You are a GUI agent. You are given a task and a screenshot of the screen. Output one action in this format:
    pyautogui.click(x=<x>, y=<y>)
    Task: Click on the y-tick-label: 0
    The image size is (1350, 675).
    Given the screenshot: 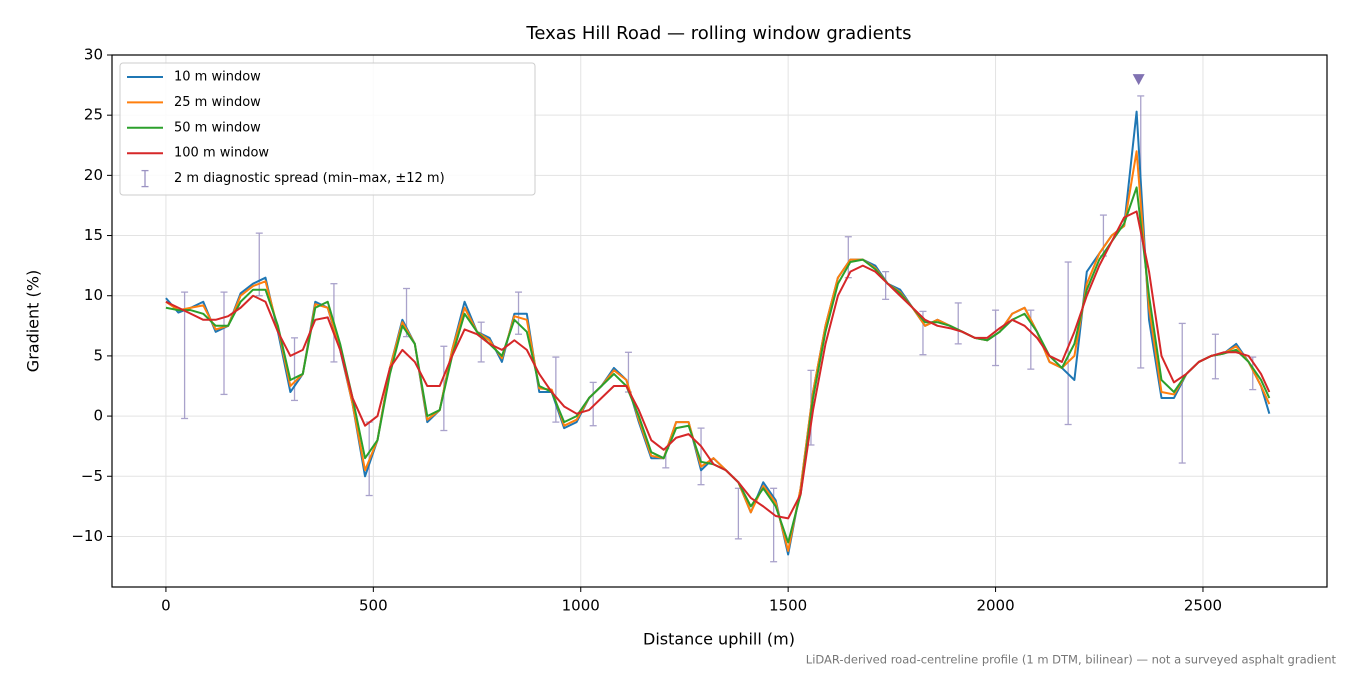 What is the action you would take?
    pyautogui.click(x=98, y=416)
    